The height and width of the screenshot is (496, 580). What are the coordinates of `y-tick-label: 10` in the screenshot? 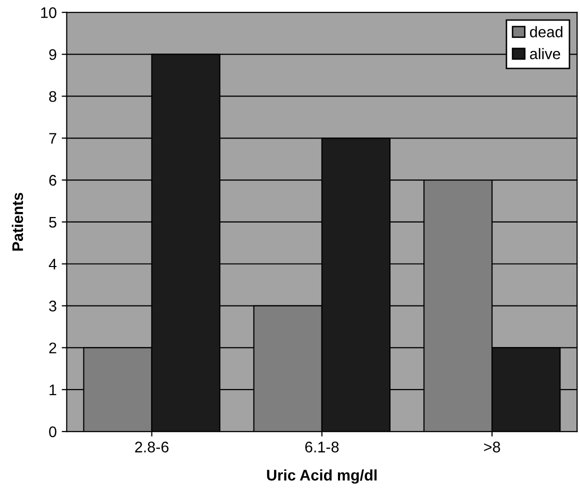 It's located at (48, 12).